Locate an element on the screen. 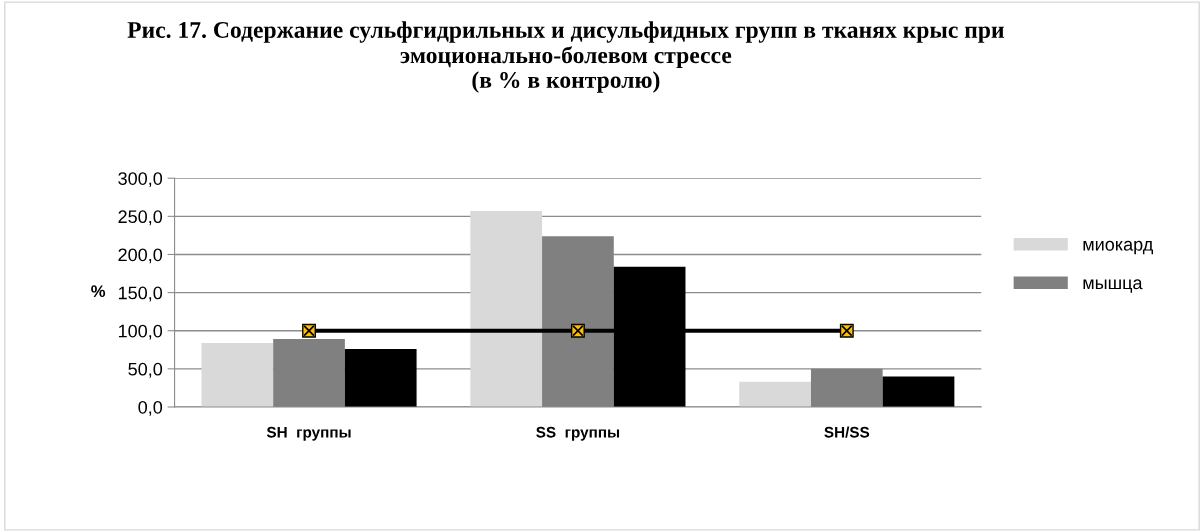 The width and height of the screenshot is (1204, 532). legend-label: миокард is located at coordinates (1118, 247).